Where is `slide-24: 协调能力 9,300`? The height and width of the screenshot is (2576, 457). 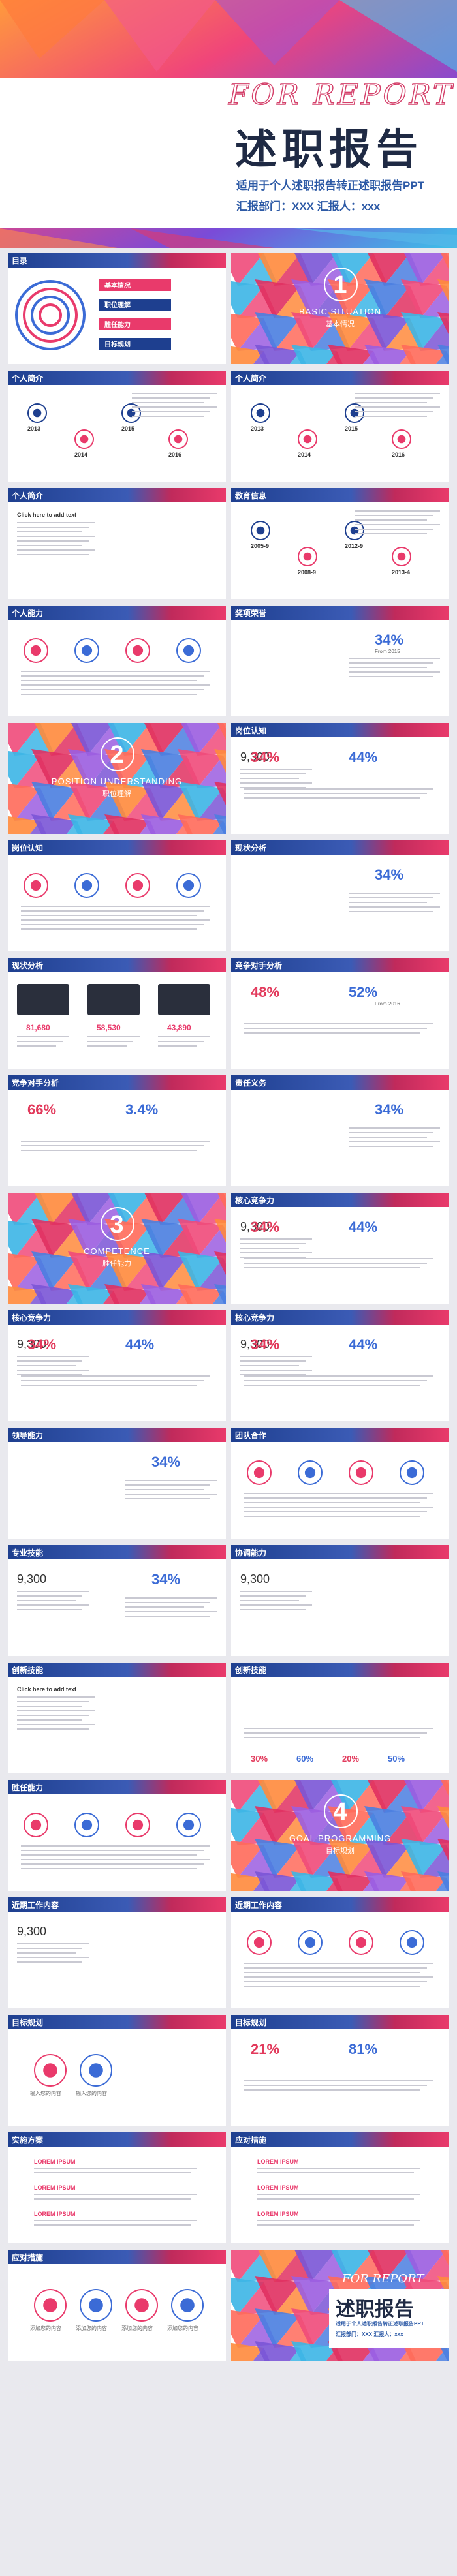
slide-24: 协调能力 9,300 is located at coordinates (340, 1600).